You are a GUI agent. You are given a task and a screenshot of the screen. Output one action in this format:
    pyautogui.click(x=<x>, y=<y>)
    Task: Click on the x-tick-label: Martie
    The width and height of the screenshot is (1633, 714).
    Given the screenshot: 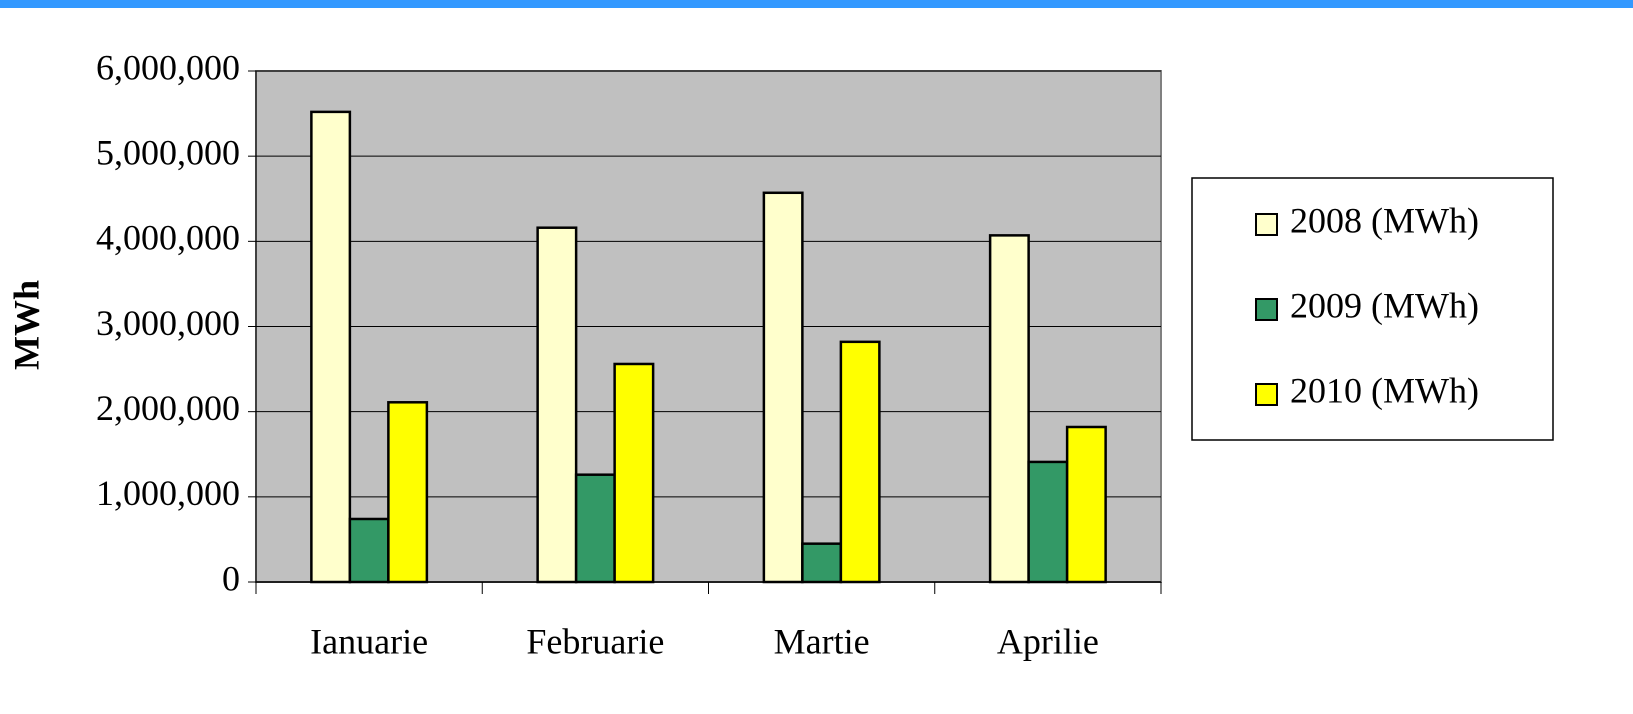 What is the action you would take?
    pyautogui.click(x=822, y=641)
    